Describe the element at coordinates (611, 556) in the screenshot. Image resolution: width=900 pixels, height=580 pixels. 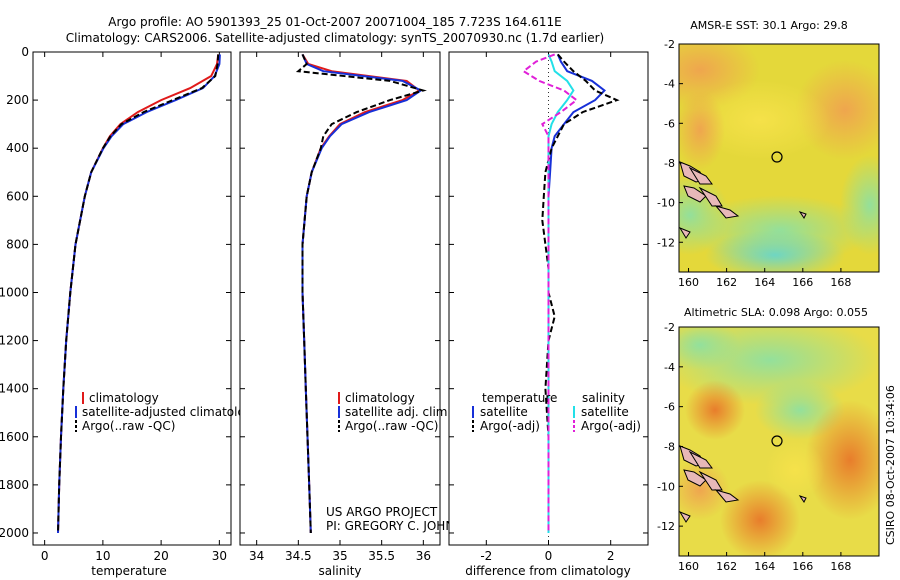
I see `x-tick-label: 2` at that location.